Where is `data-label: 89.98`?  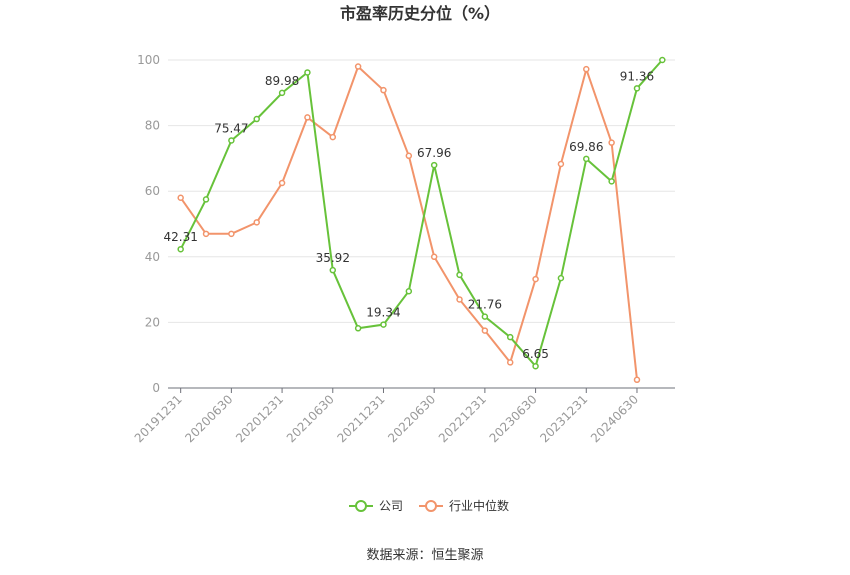 data-label: 89.98 is located at coordinates (282, 81).